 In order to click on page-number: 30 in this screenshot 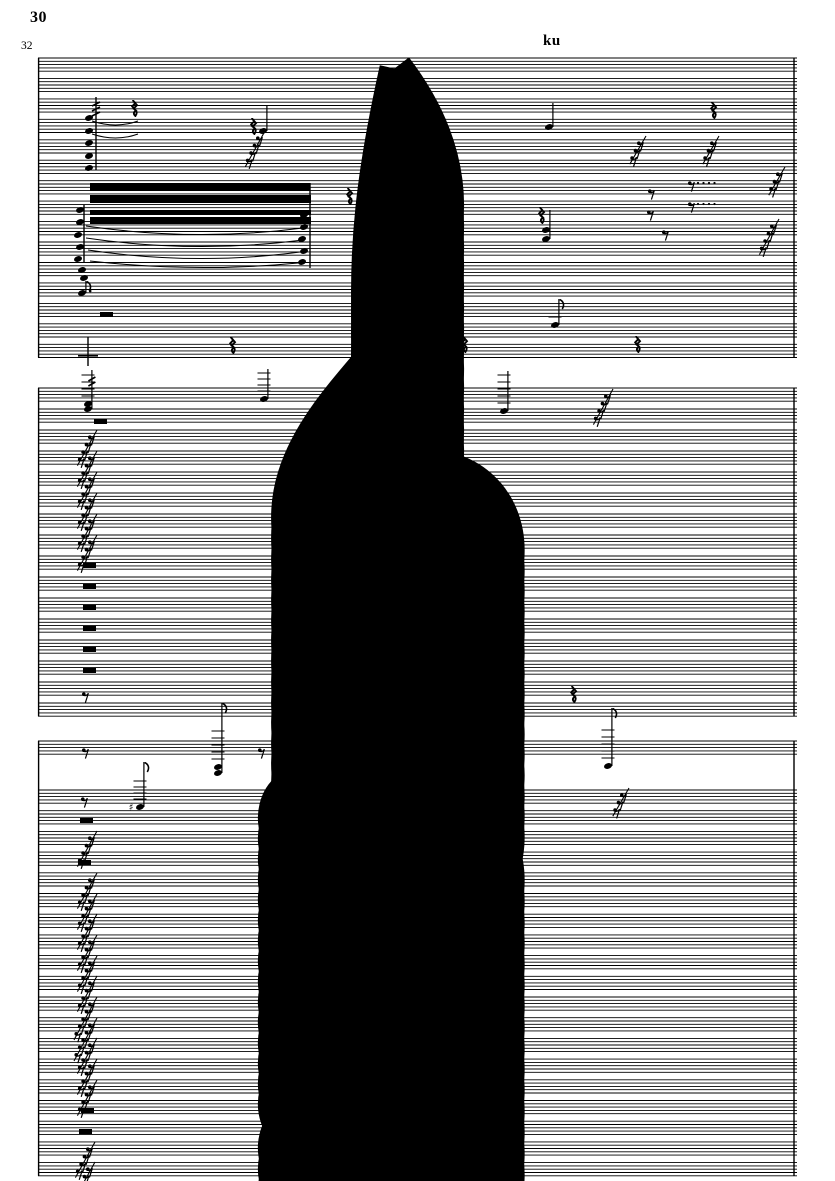, I will do `click(38, 17)`.